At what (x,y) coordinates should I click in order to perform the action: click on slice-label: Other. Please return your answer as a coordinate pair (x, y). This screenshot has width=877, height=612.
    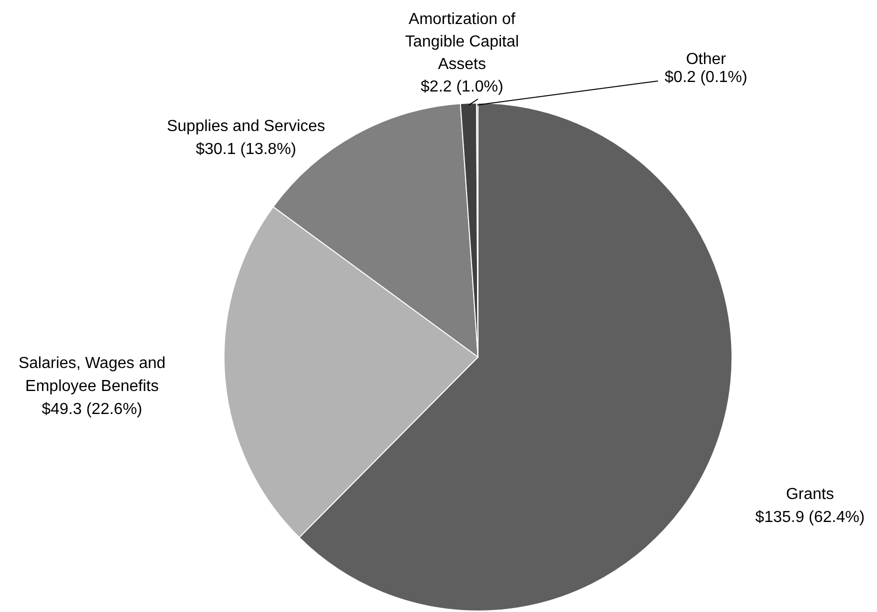
    Looking at the image, I should click on (706, 59).